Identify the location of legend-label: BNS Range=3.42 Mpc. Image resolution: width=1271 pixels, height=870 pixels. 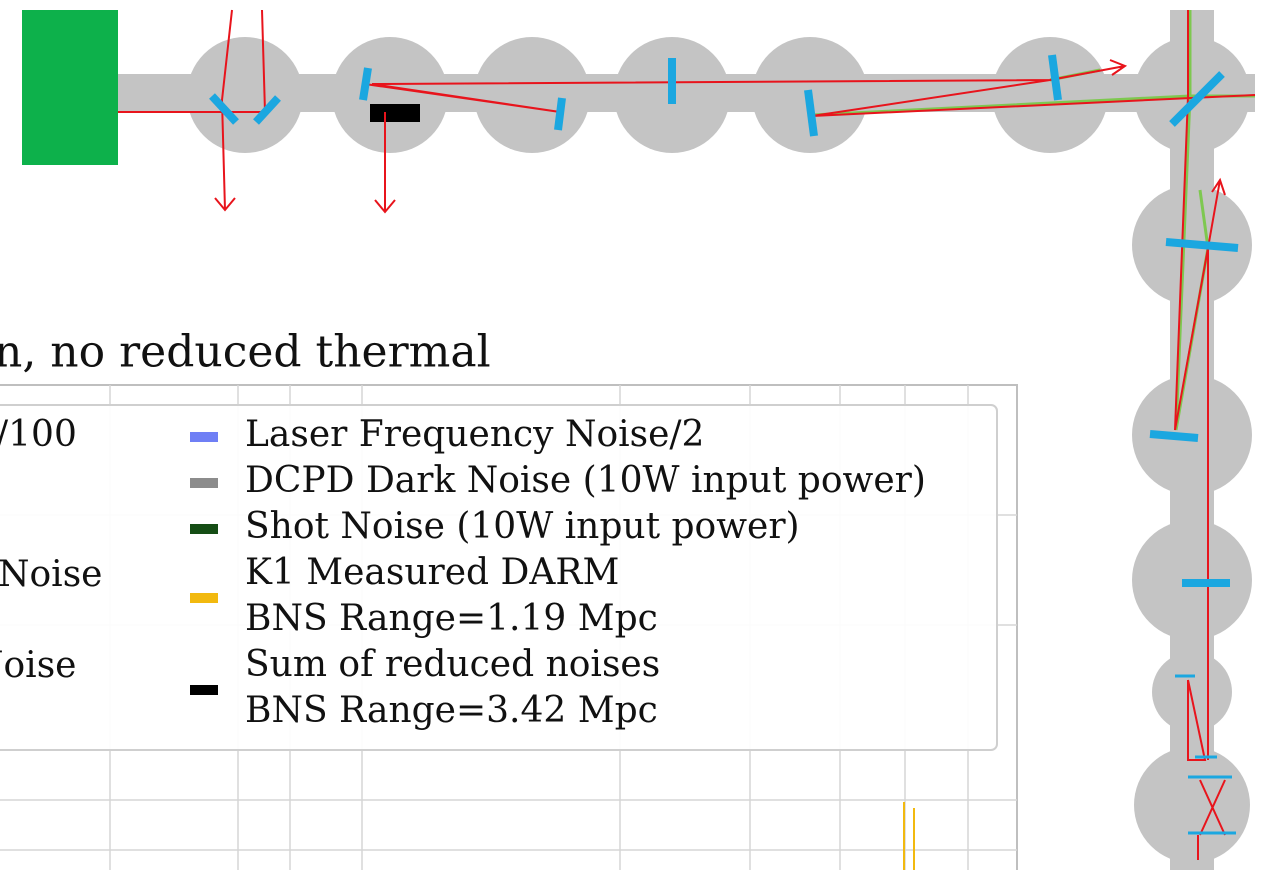
(451, 710).